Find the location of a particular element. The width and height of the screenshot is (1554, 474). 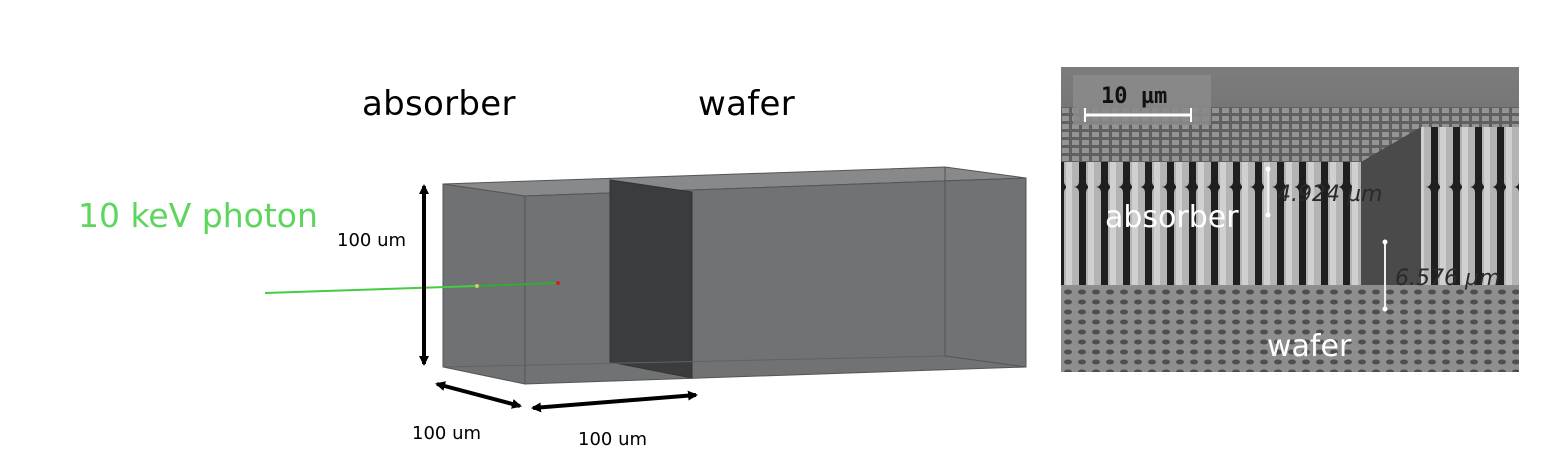

length-dimension-label: 100 um is located at coordinates (613, 439).